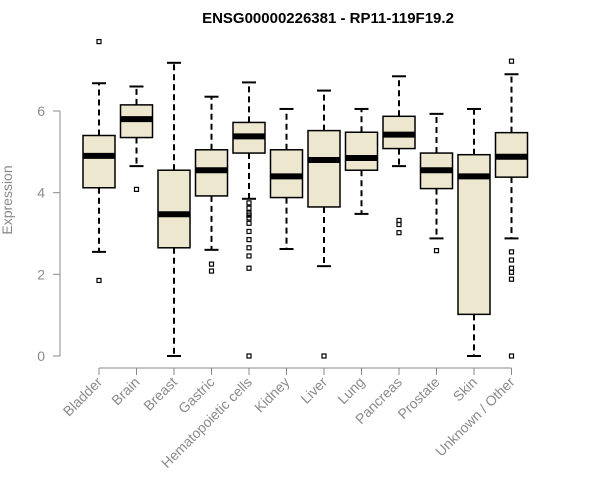 The height and width of the screenshot is (500, 600). What do you see at coordinates (49, 233) in the screenshot?
I see `y-axis: 0 2 4 6` at bounding box center [49, 233].